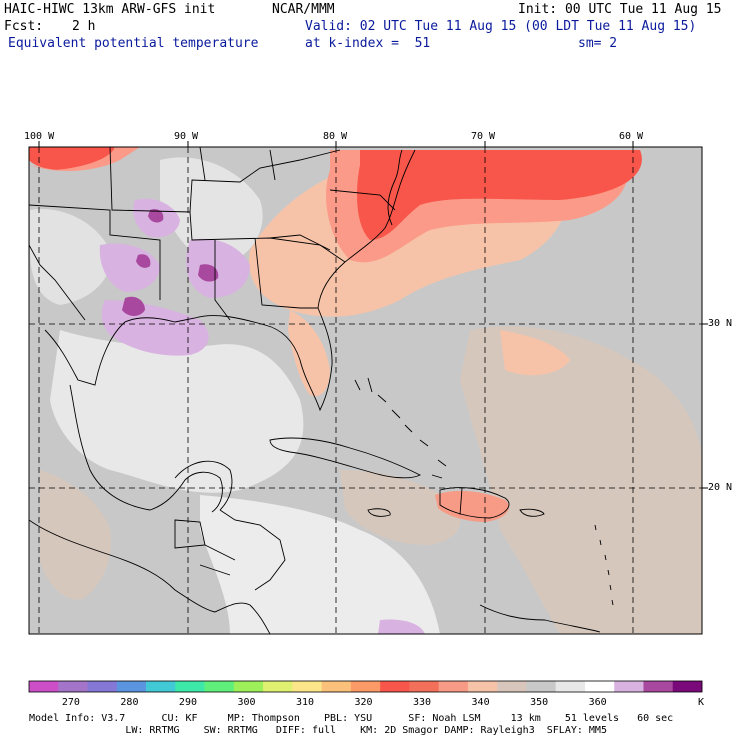  I want to click on lon-label-60w: 60 W, so click(631, 136).